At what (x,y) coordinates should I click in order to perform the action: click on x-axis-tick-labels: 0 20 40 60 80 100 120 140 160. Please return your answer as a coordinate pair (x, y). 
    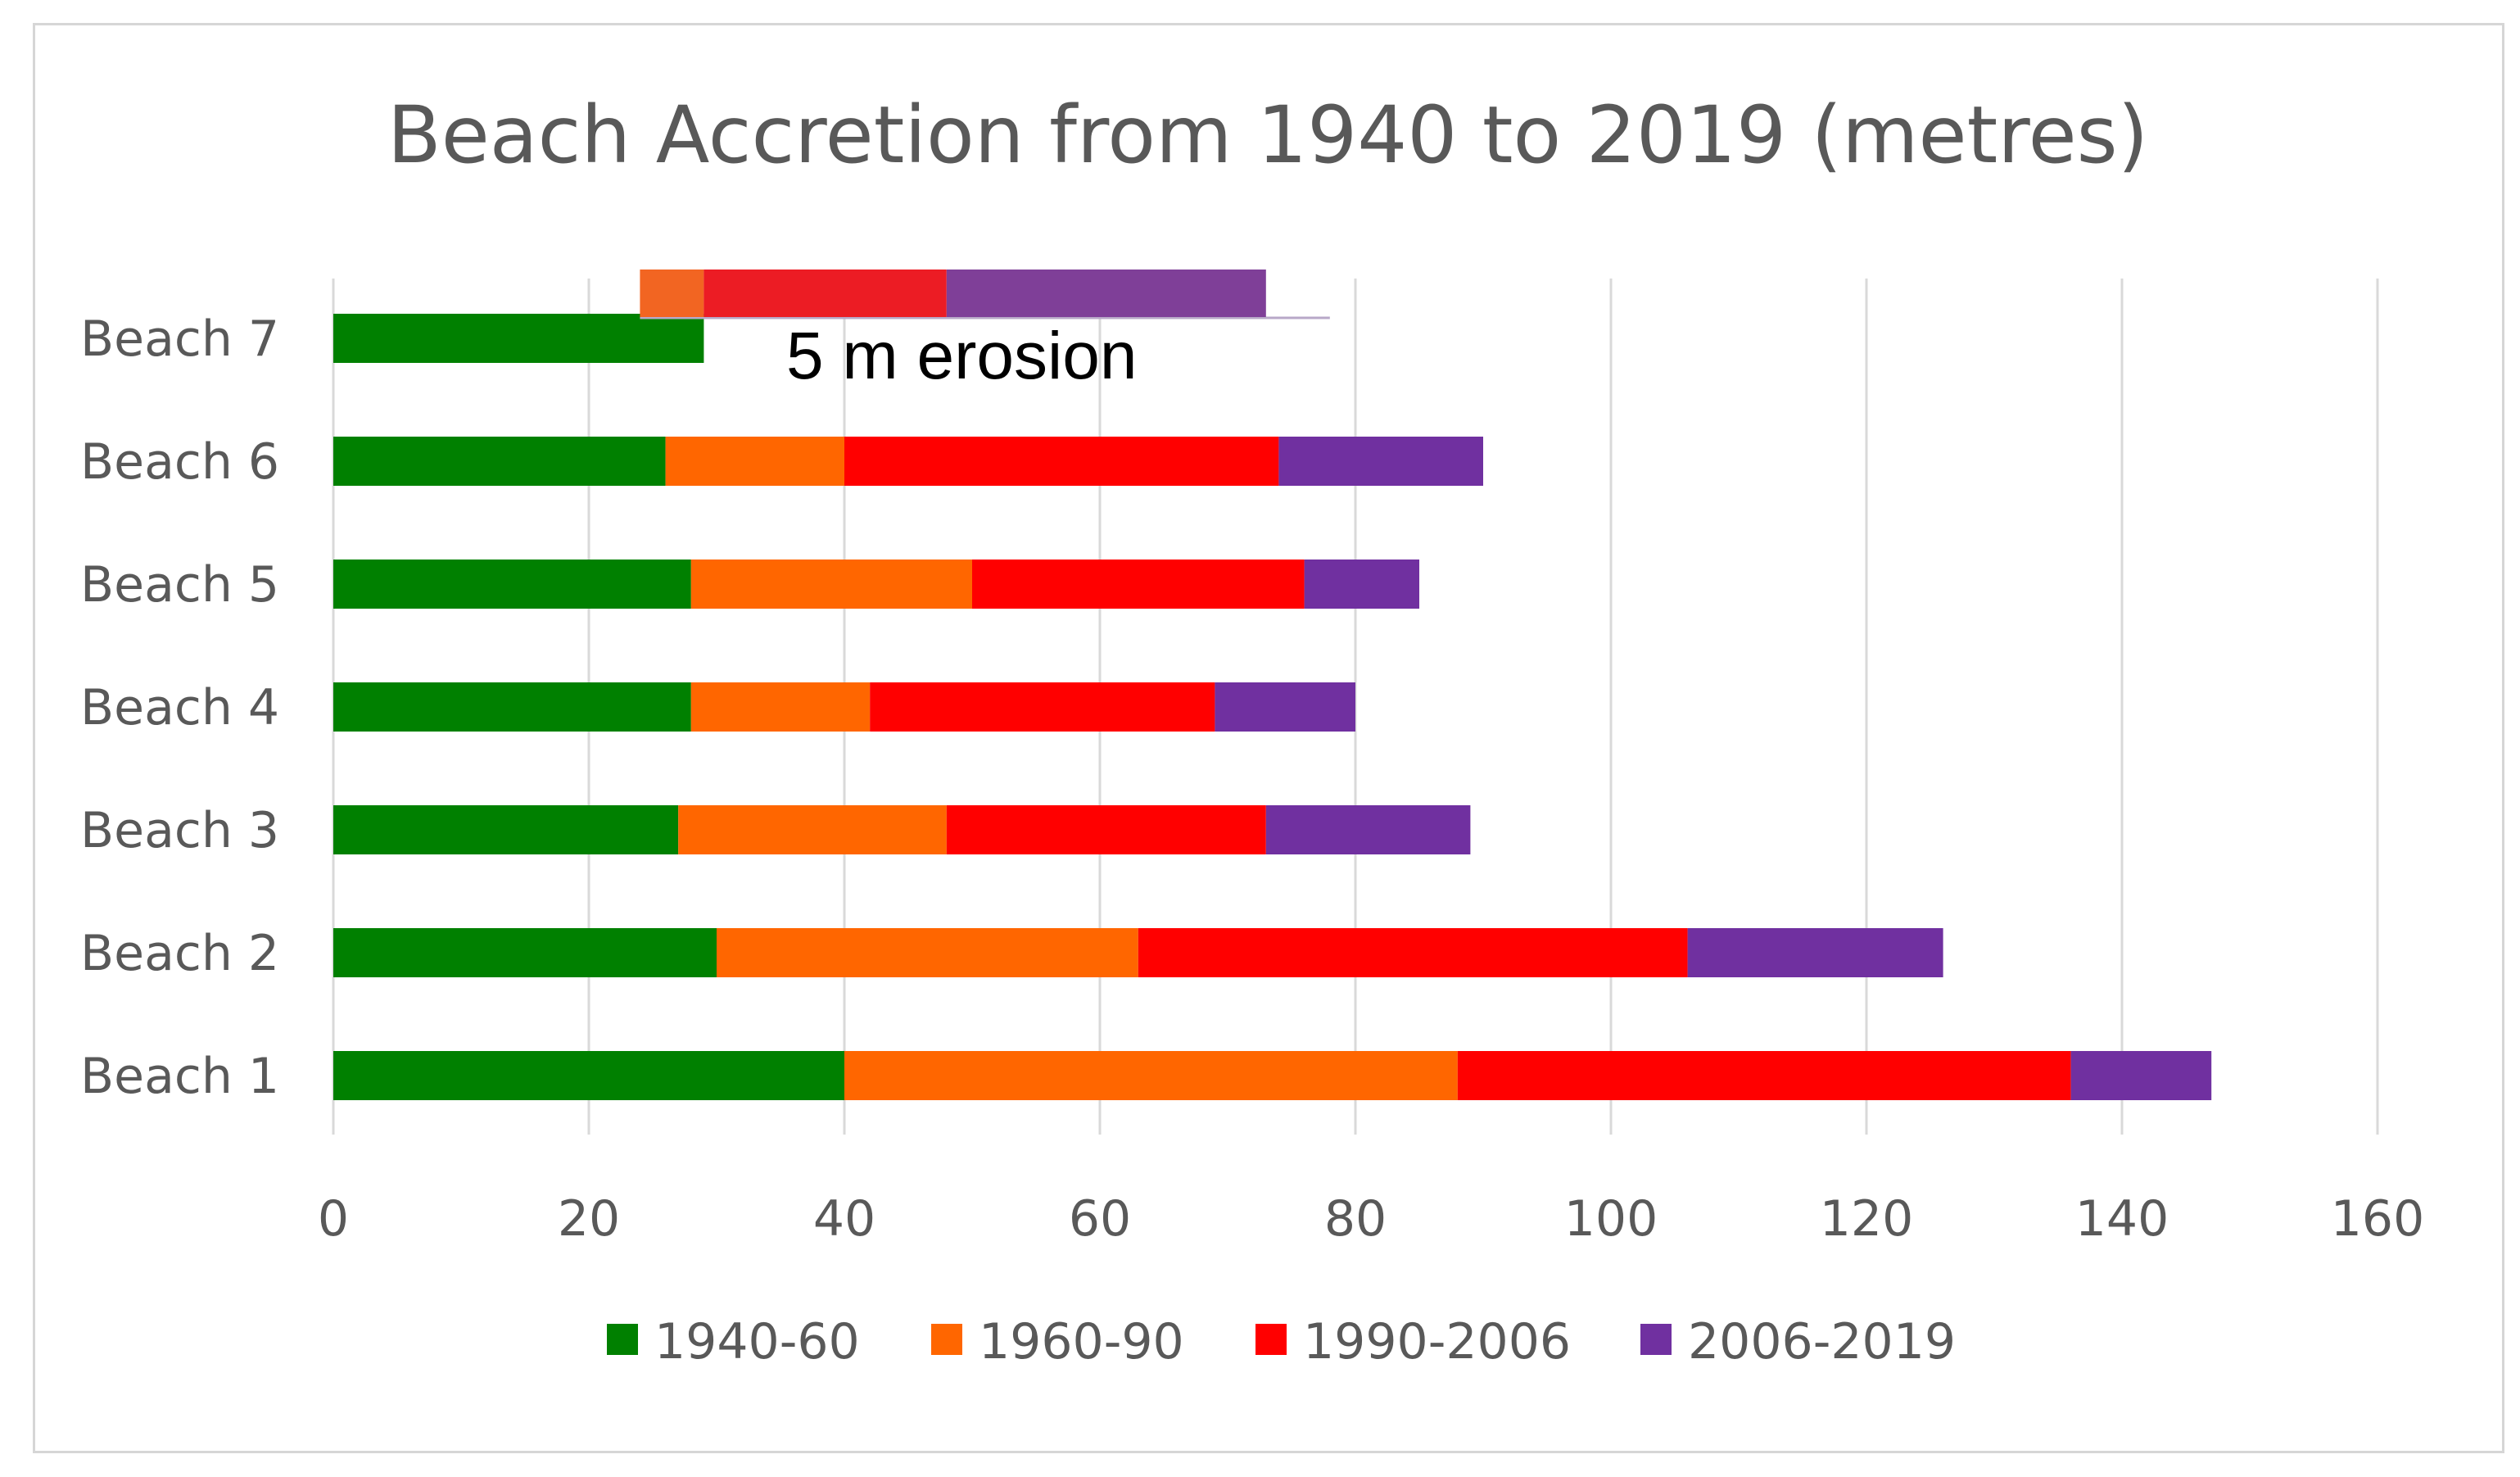
    Looking at the image, I should click on (1371, 1219).